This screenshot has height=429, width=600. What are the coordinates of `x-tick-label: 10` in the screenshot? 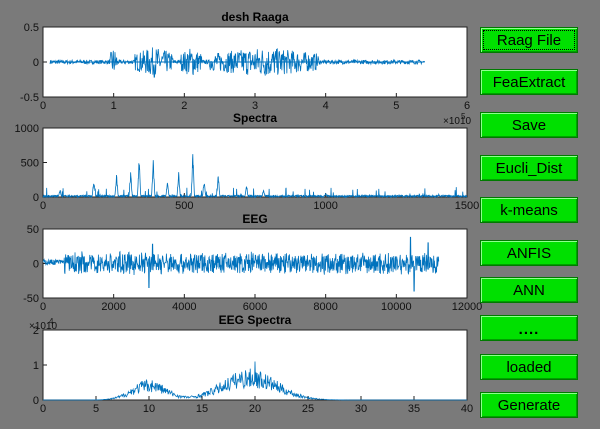 It's located at (149, 409).